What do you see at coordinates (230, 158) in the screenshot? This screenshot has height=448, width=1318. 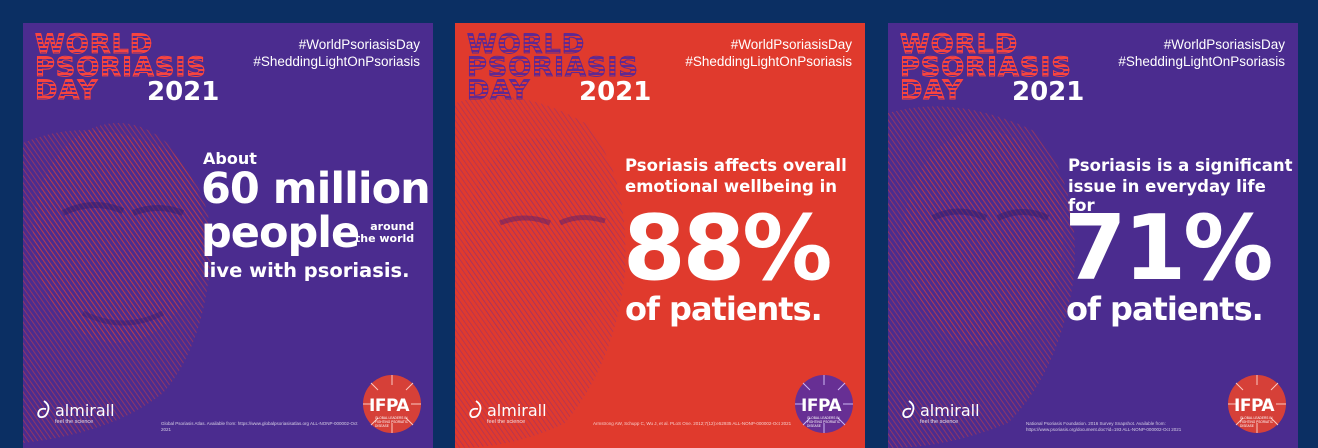 I see `headline-about: About` at bounding box center [230, 158].